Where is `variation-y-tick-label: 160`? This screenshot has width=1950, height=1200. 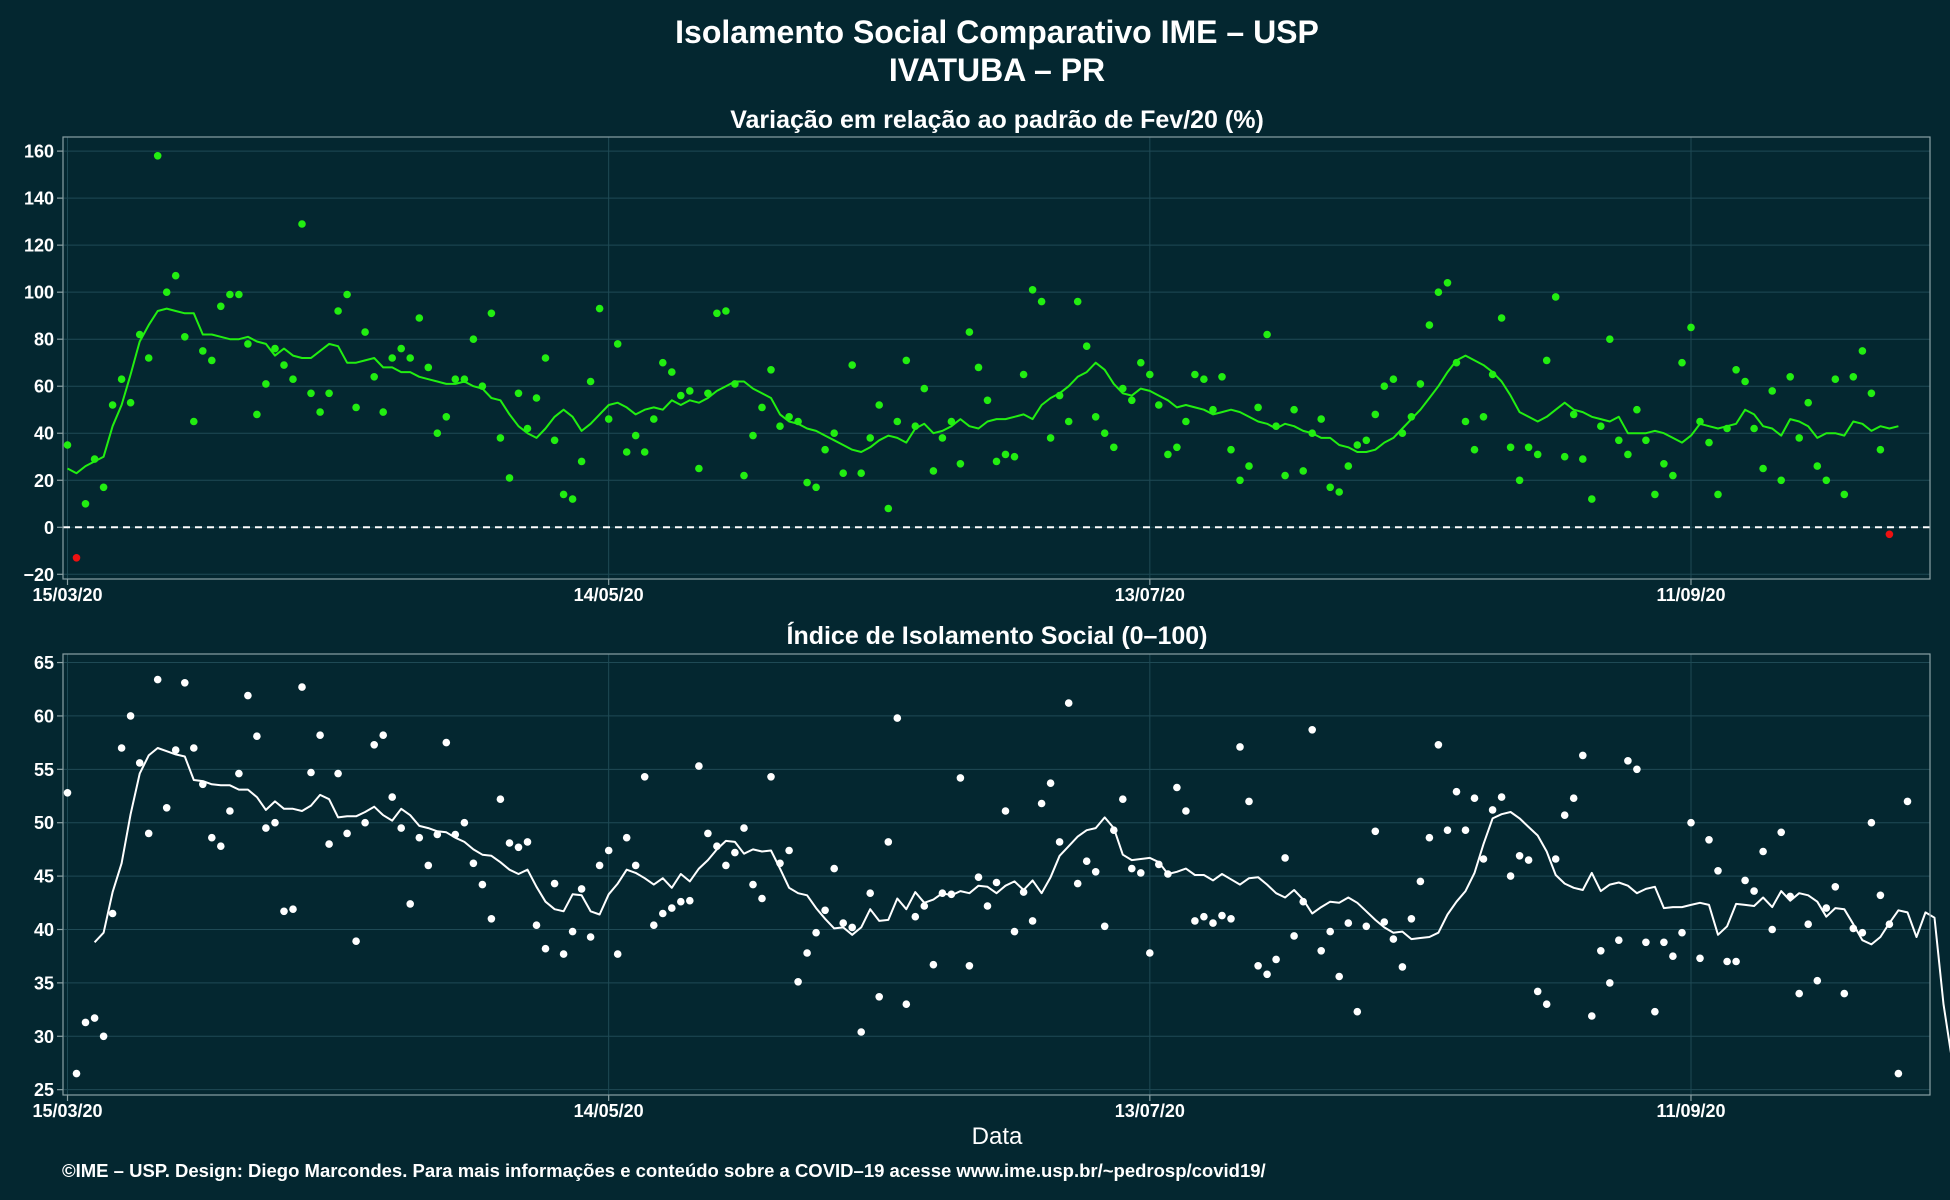
variation-y-tick-label: 160 is located at coordinates (39, 152).